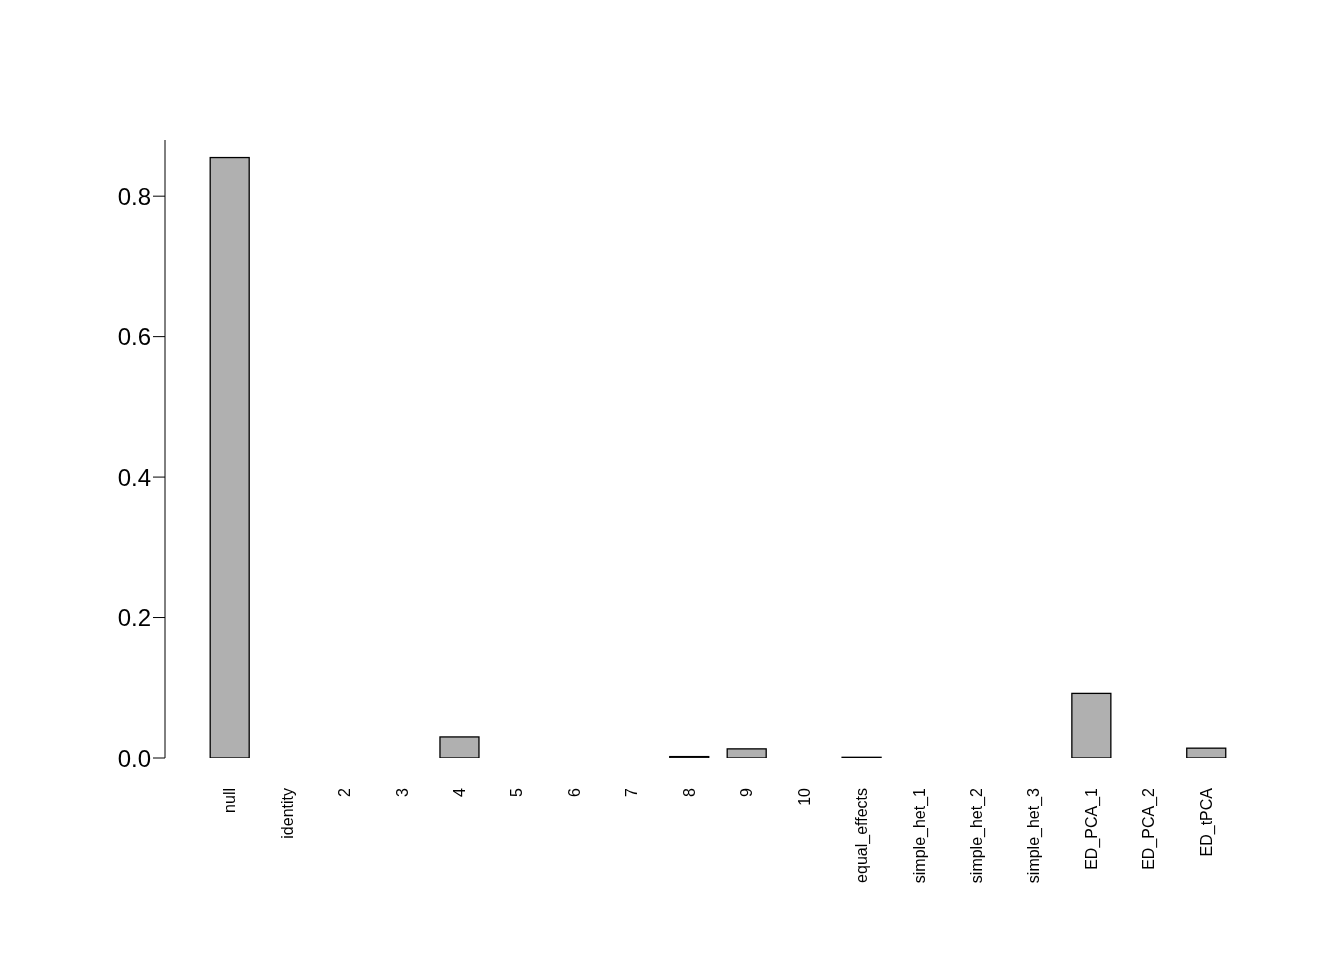 The image size is (1344, 960). Describe the element at coordinates (134, 196) in the screenshot. I see `y-tick-label: 0.8` at that location.